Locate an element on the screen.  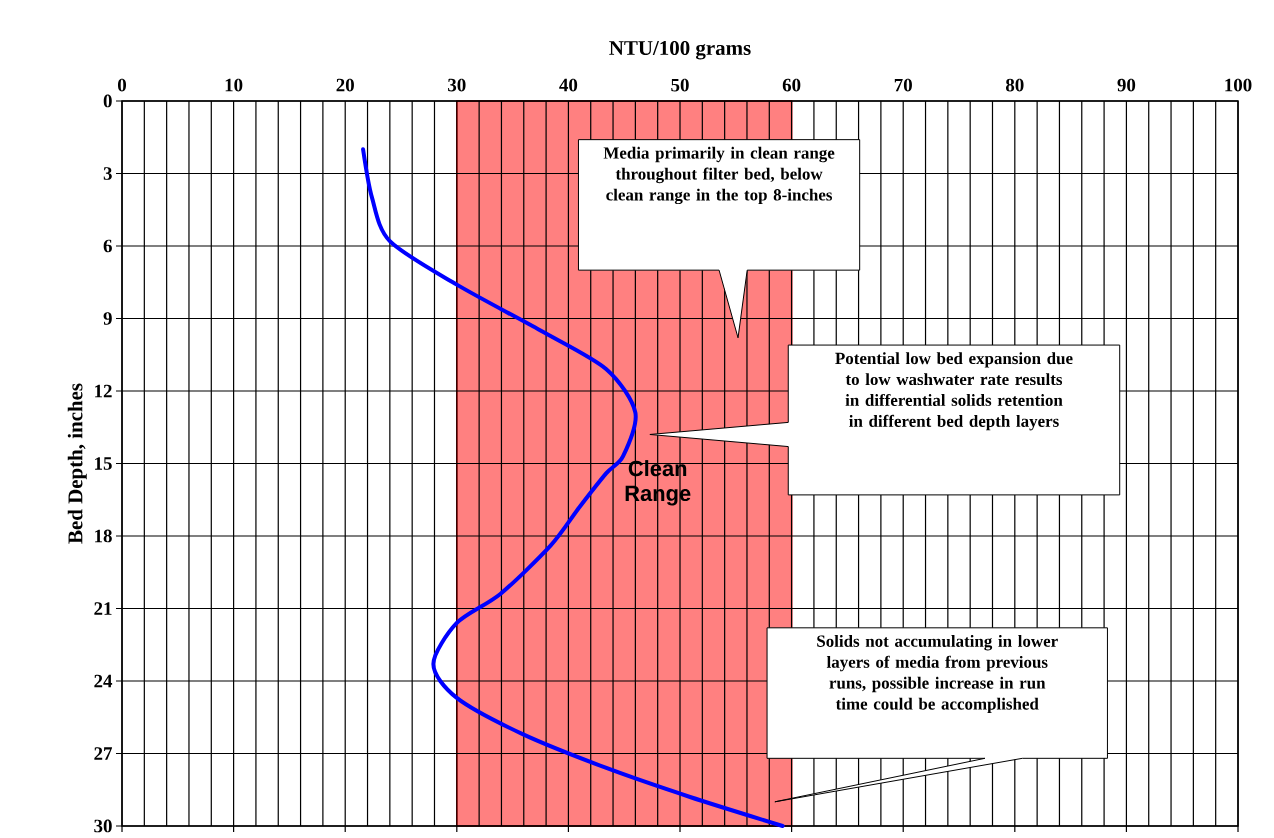
x-tick-label: 90 is located at coordinates (1126, 85).